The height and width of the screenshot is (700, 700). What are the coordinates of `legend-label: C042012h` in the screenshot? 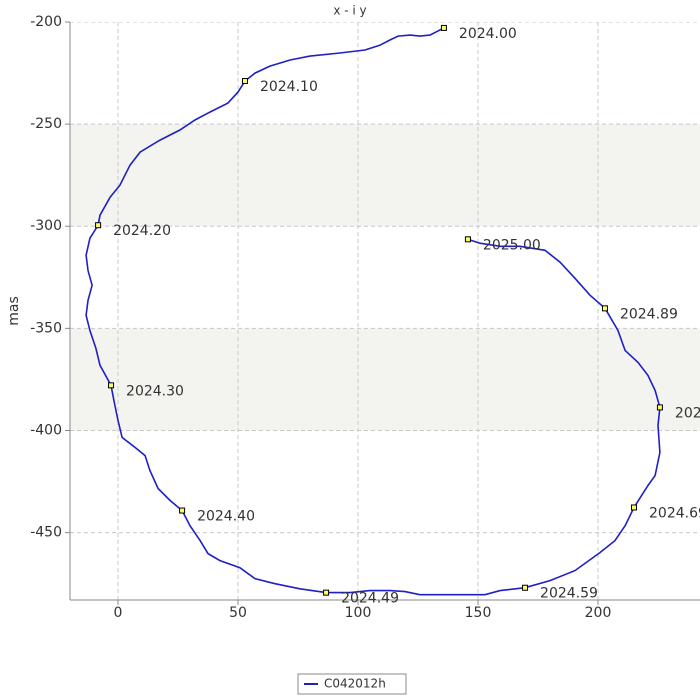 It's located at (355, 684).